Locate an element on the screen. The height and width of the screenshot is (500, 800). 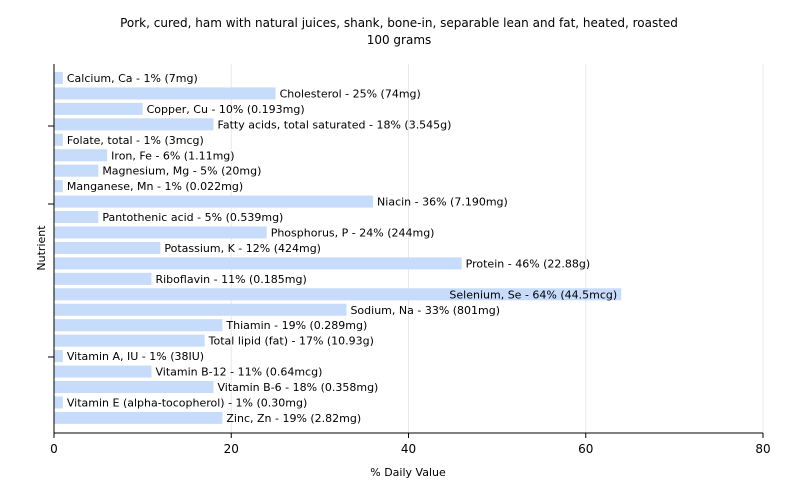
bar-label: Vitamin B-6 - 18% (0.358mg) is located at coordinates (298, 387).